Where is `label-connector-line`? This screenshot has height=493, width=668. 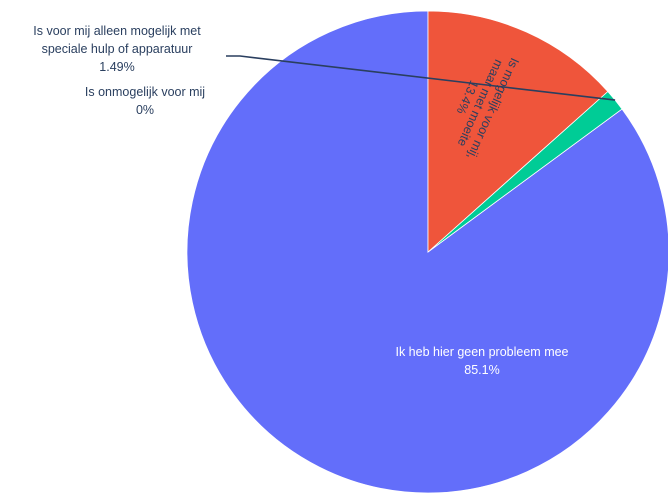 label-connector-line is located at coordinates (421, 78).